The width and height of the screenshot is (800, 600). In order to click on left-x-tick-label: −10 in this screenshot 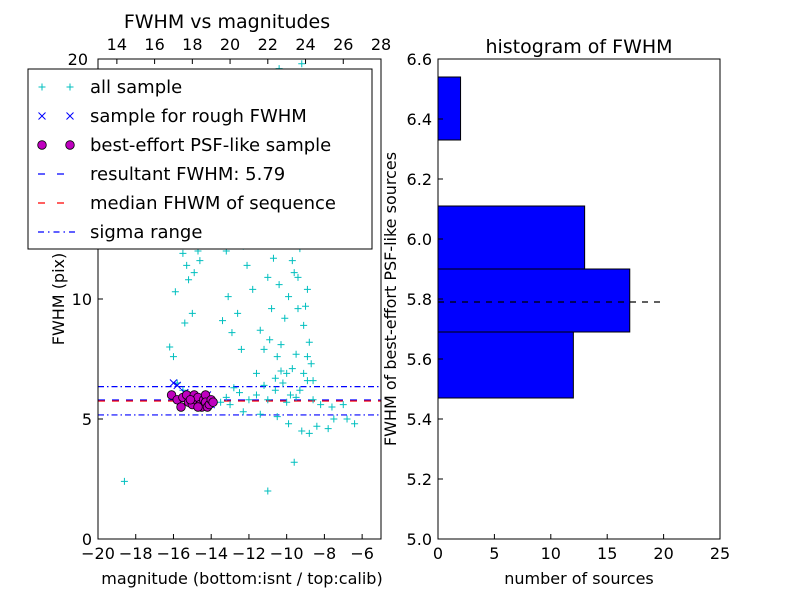, I will do `click(287, 553)`.